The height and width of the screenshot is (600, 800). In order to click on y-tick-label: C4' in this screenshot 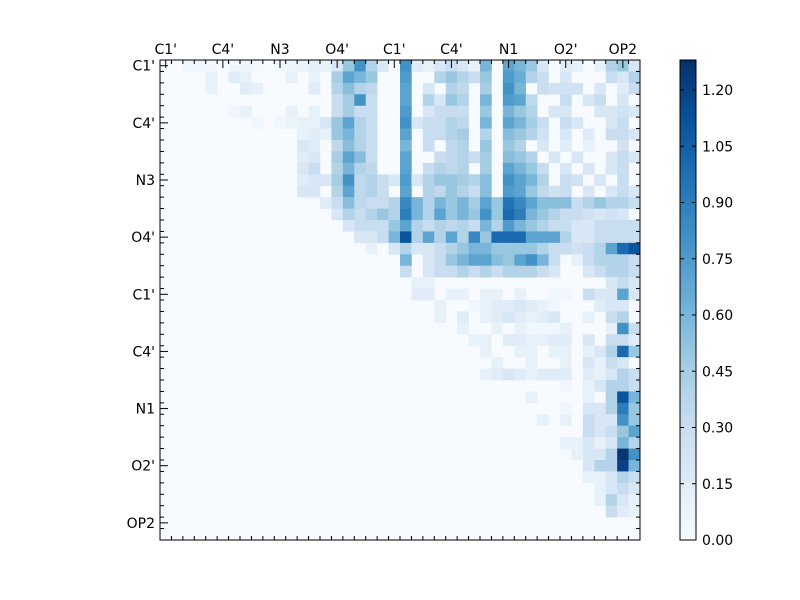, I will do `click(143, 124)`.